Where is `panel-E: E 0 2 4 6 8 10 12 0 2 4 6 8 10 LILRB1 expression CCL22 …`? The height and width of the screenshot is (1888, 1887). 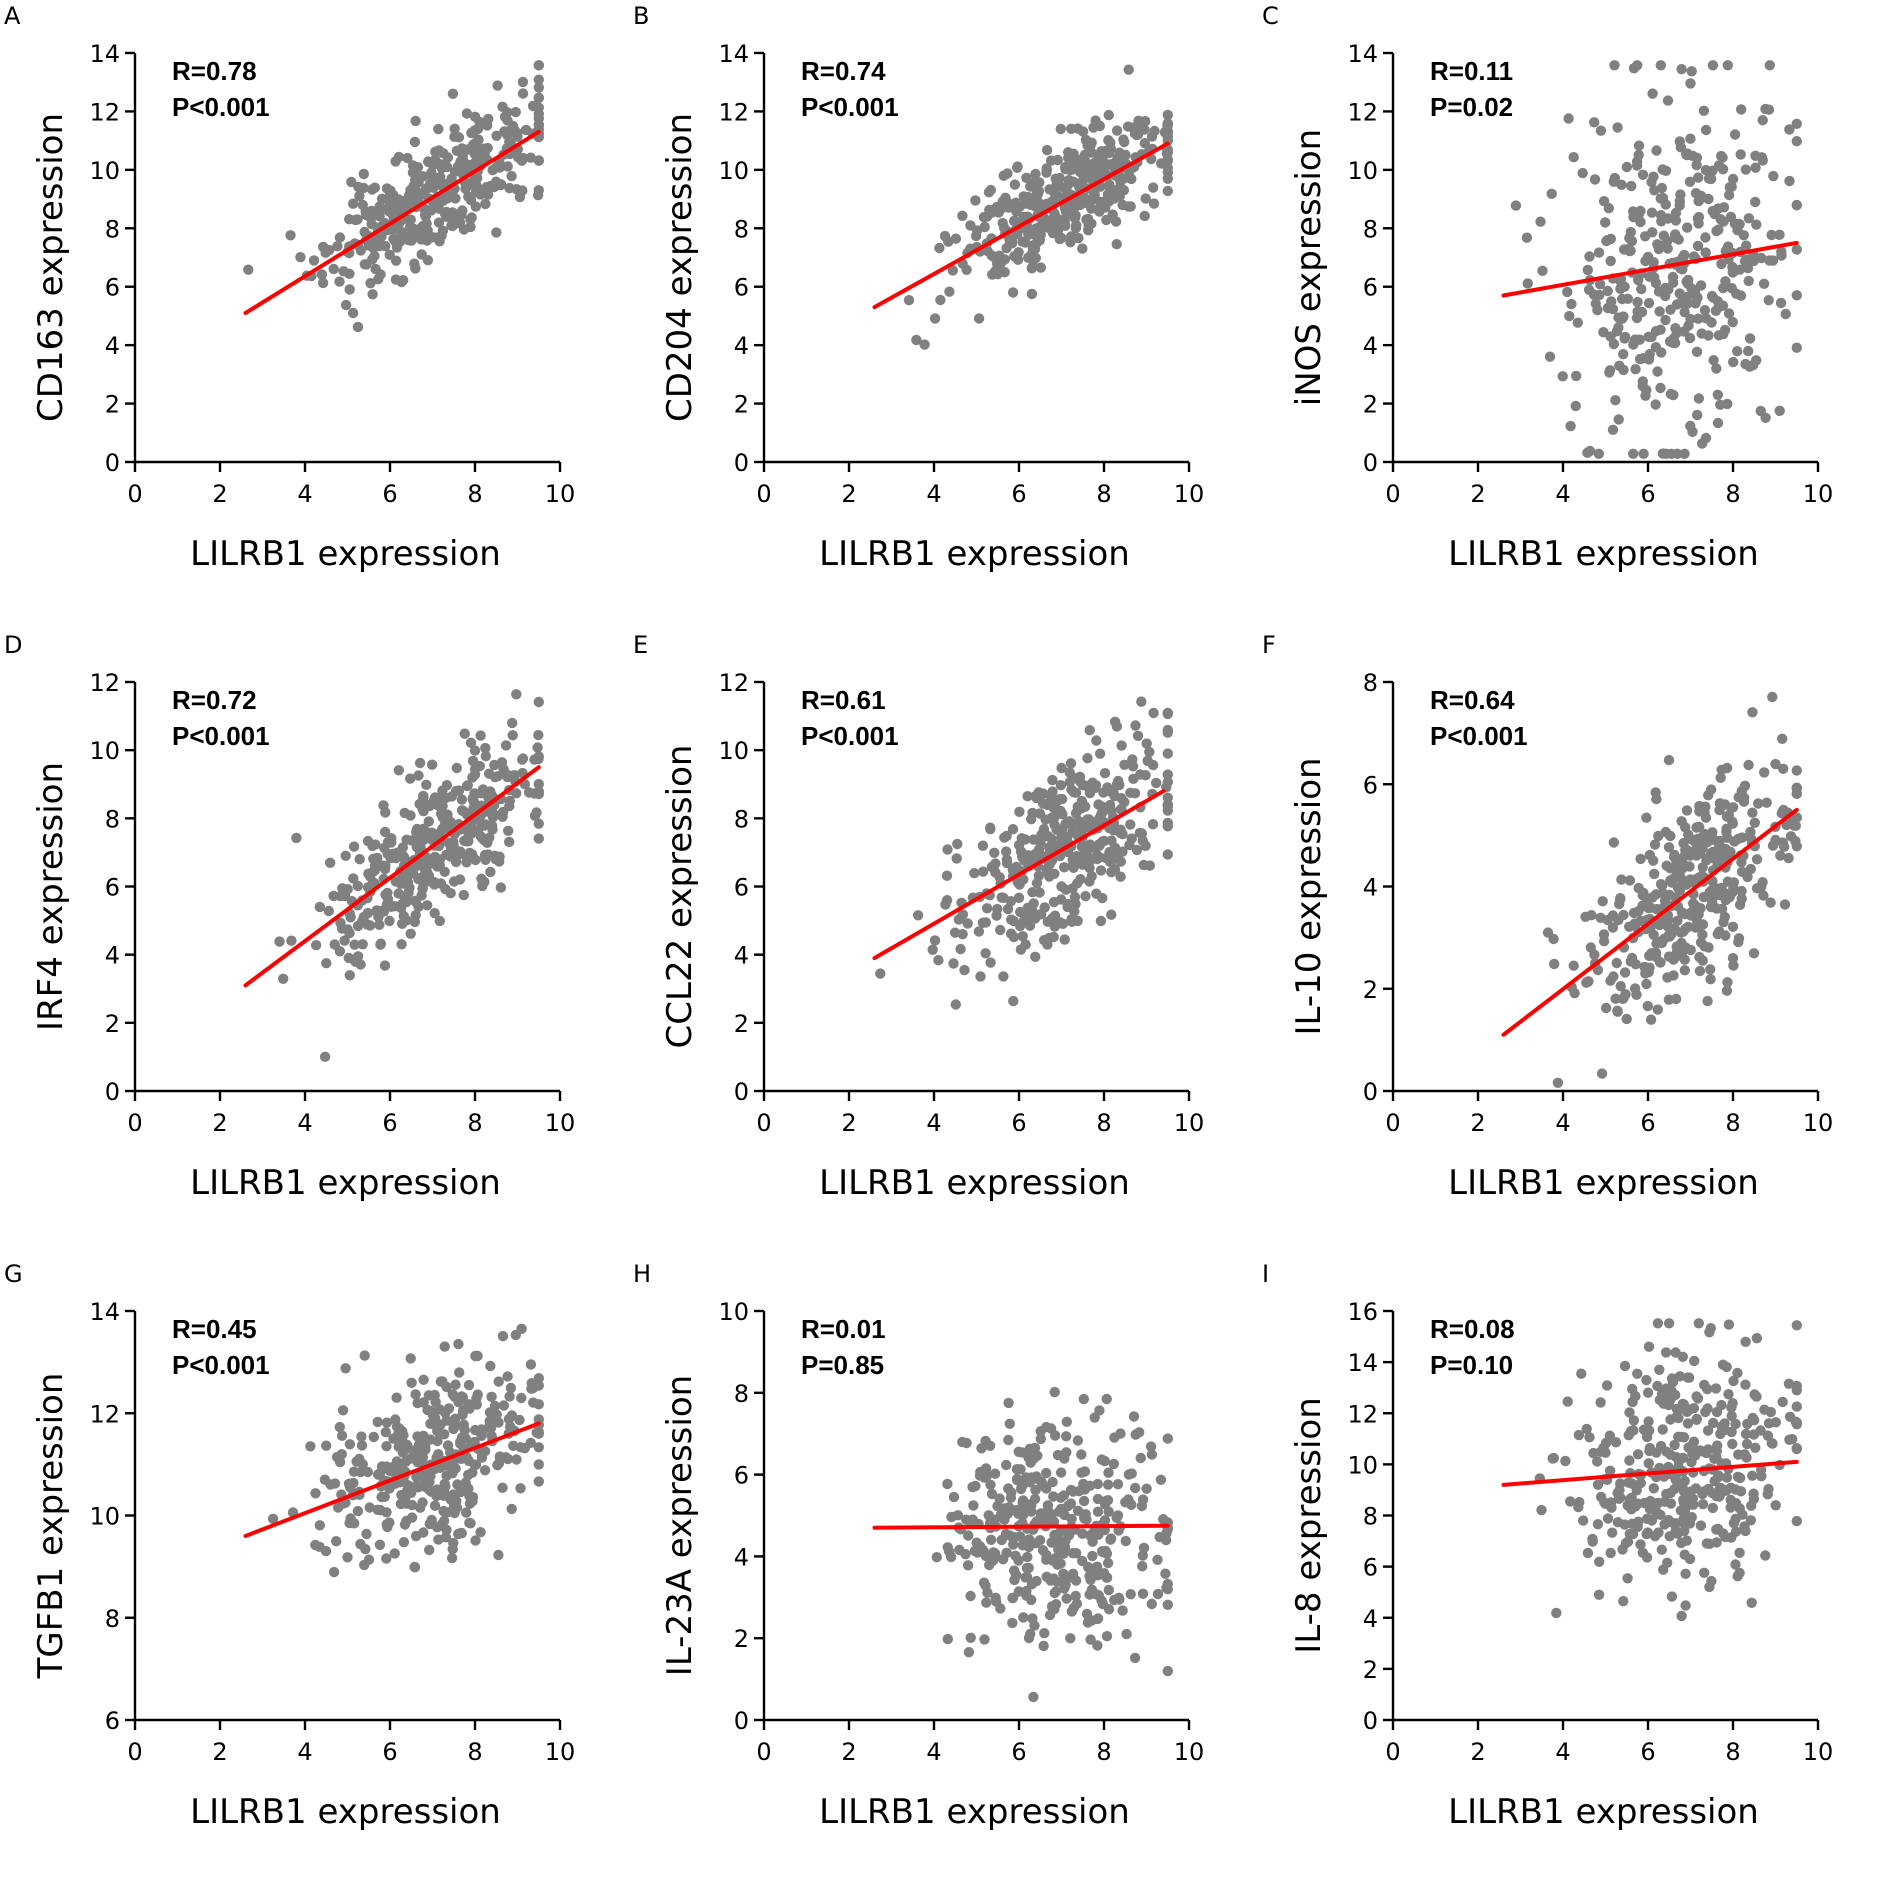 panel-E: E 0 2 4 6 8 10 12 0 2 4 6 8 10 LILRB1 expression CCL22 … is located at coordinates (943, 943).